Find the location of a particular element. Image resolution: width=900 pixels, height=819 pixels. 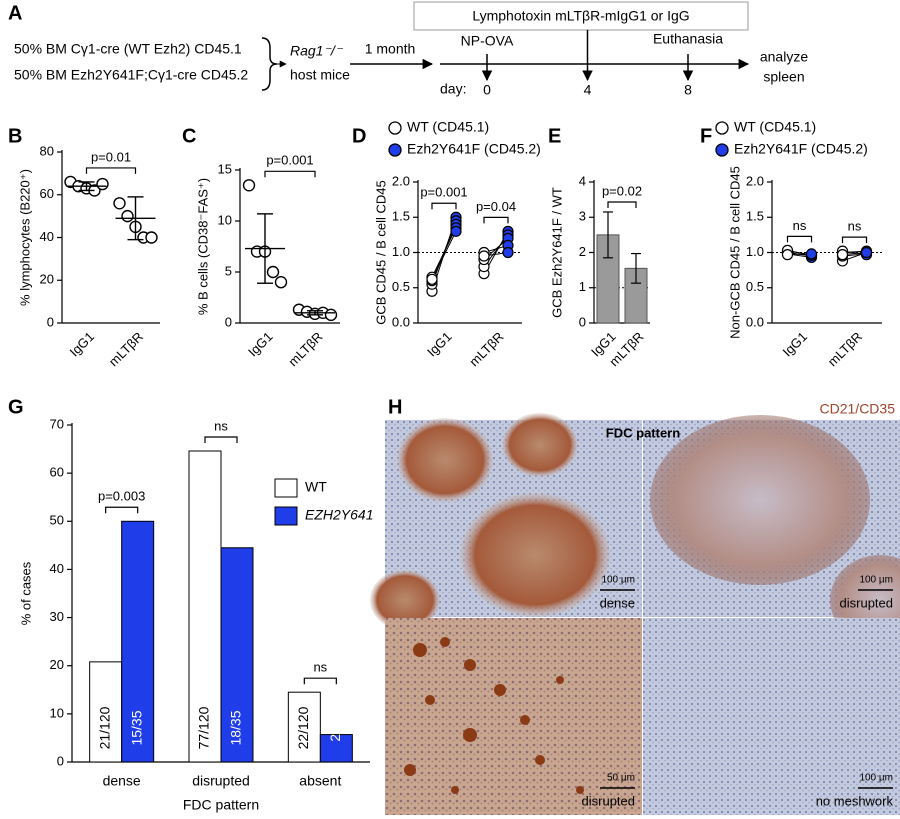

y-tick-label: 70 is located at coordinates (57, 423).